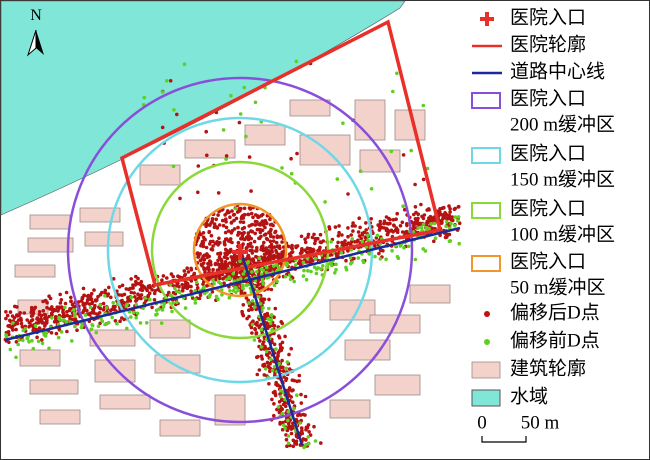 The width and height of the screenshot is (650, 460). Describe the element at coordinates (540, 422) in the screenshot. I see `scale-end: 50 m` at that location.